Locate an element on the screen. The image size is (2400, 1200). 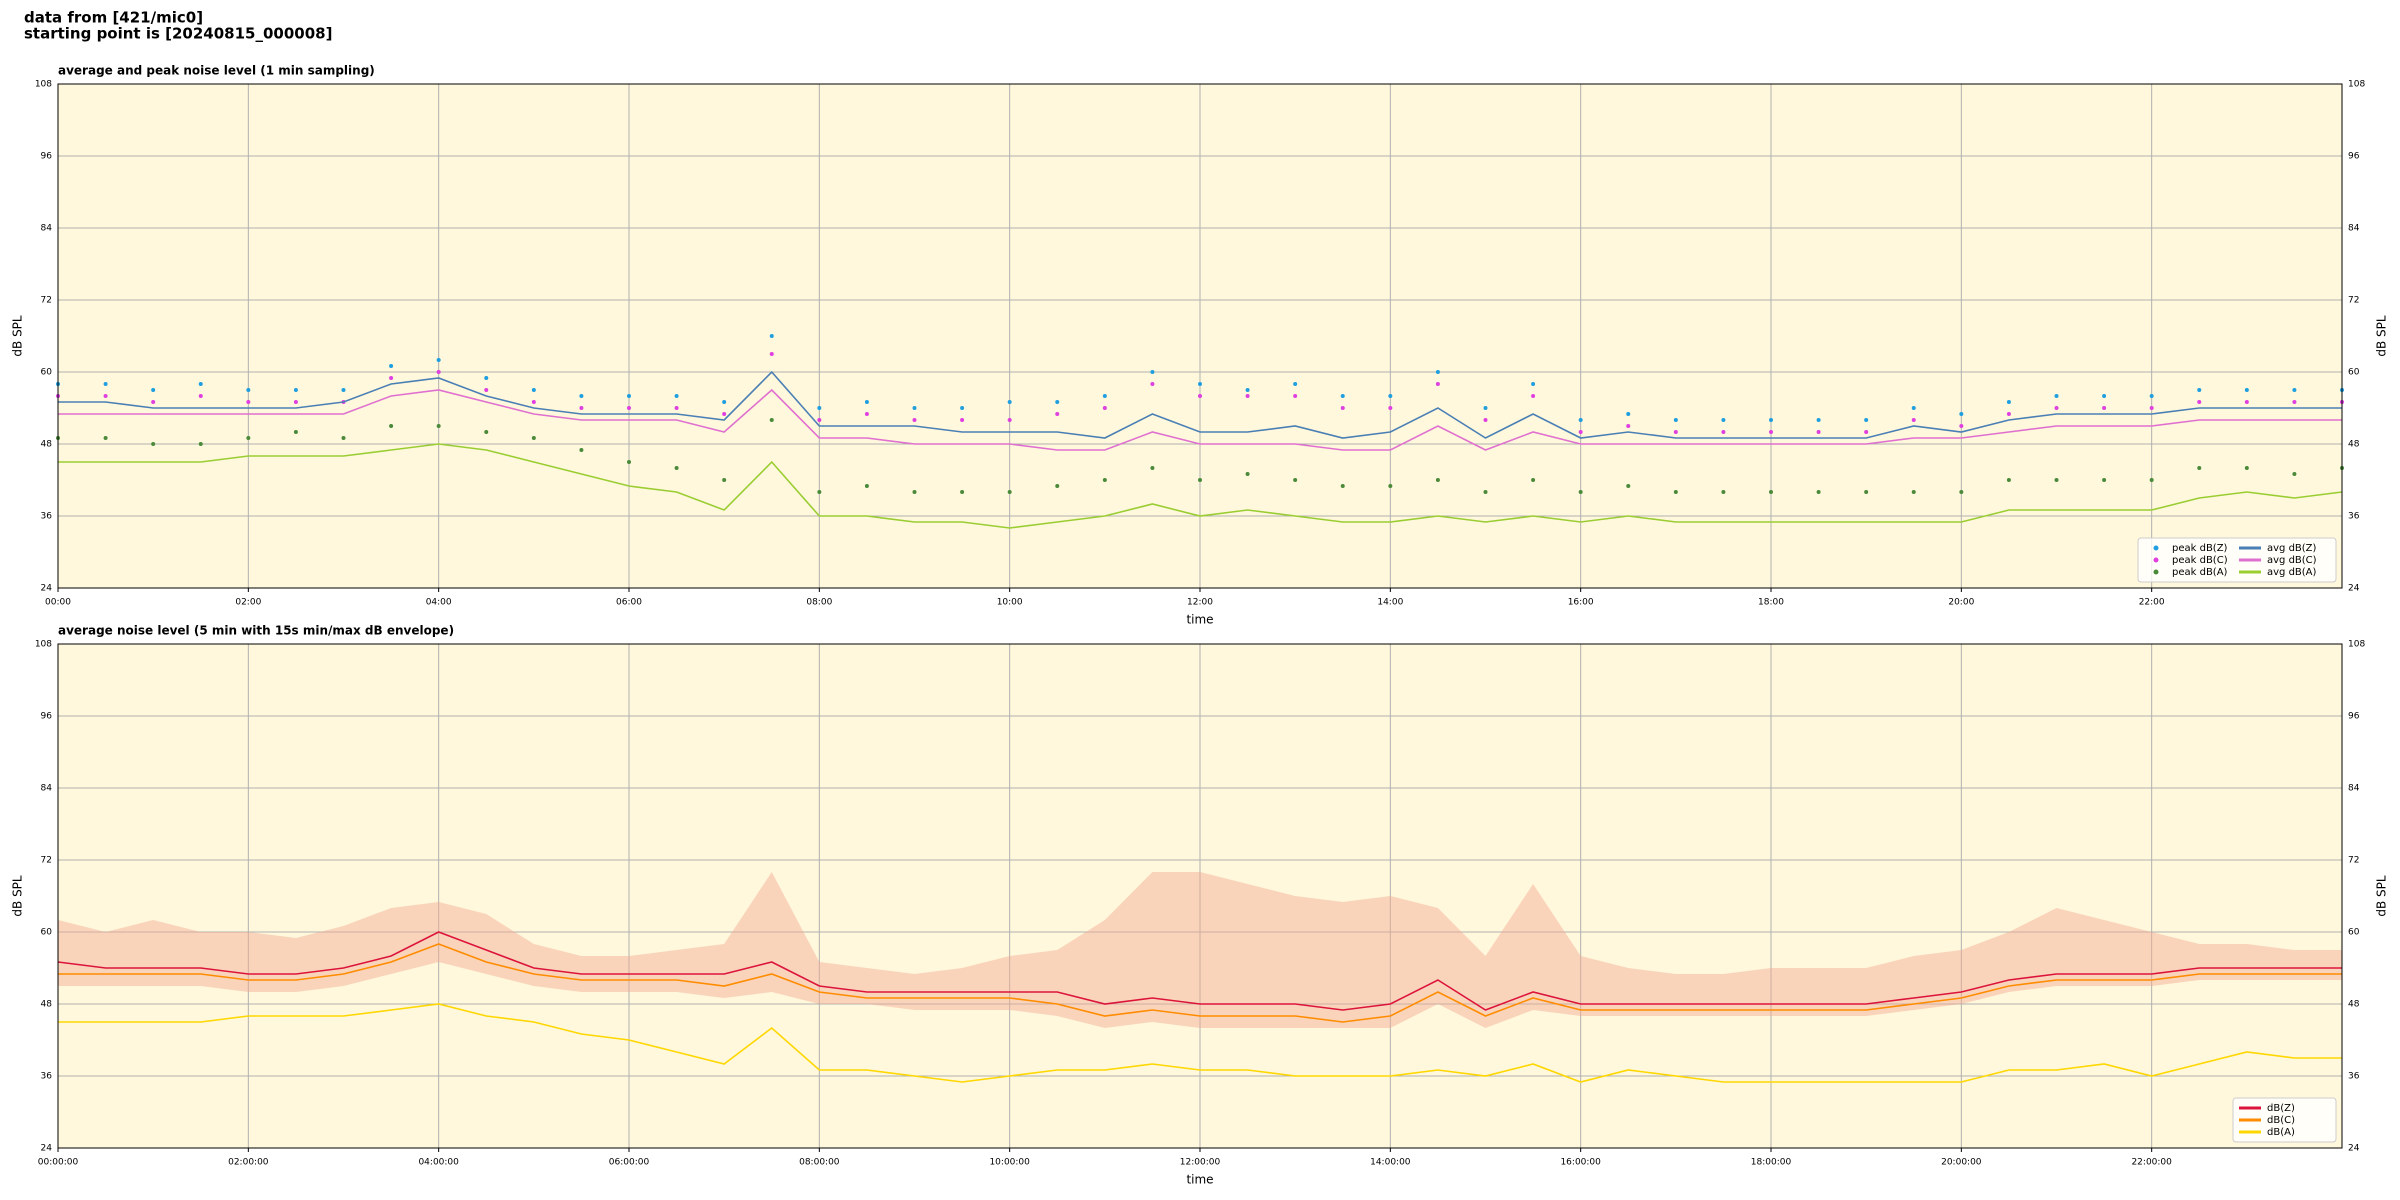
y2-tick-label: 24 is located at coordinates (2354, 589).